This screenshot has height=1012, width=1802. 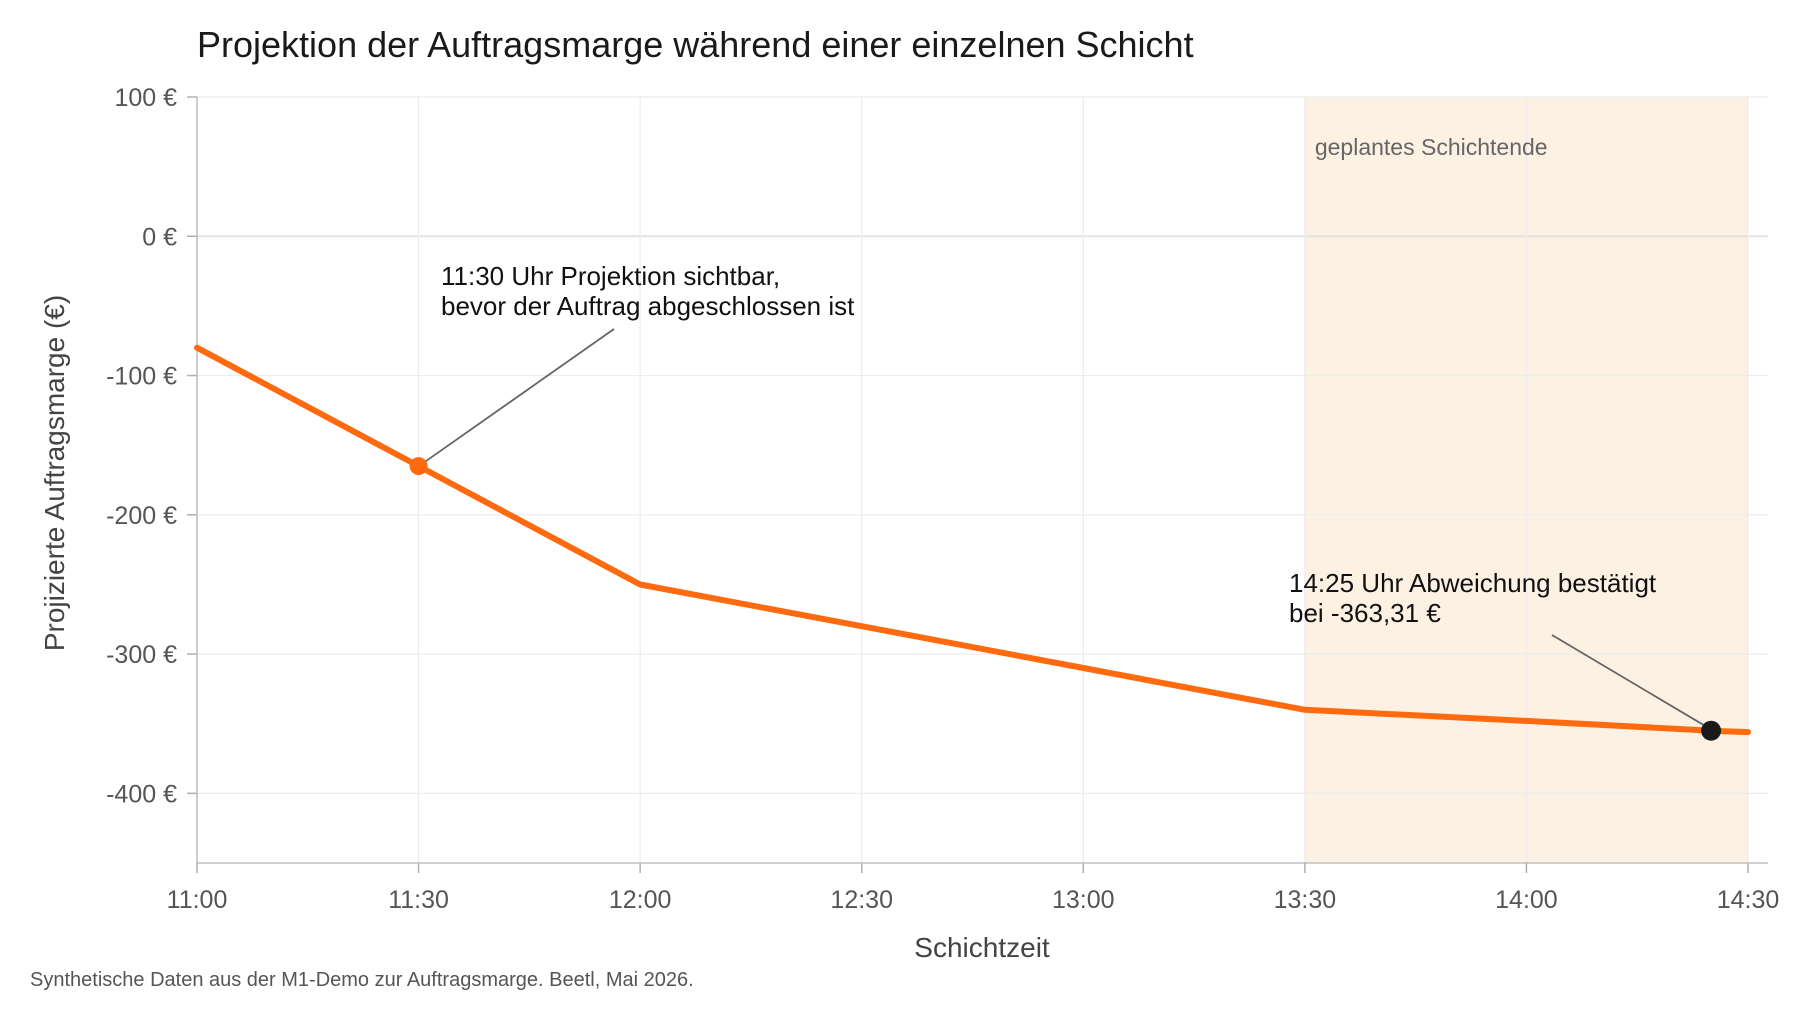 I want to click on x-tick-label: 13:30, so click(x=1305, y=900).